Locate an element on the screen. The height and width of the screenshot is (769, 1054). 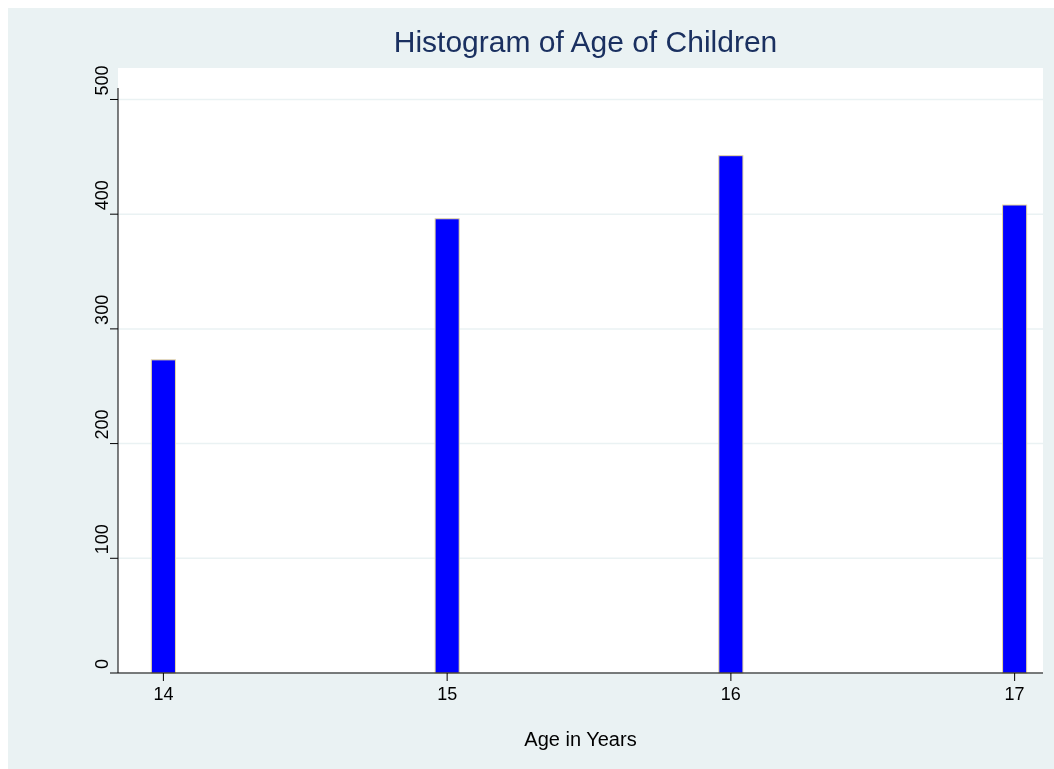
y-tick-label: 100 is located at coordinates (102, 539).